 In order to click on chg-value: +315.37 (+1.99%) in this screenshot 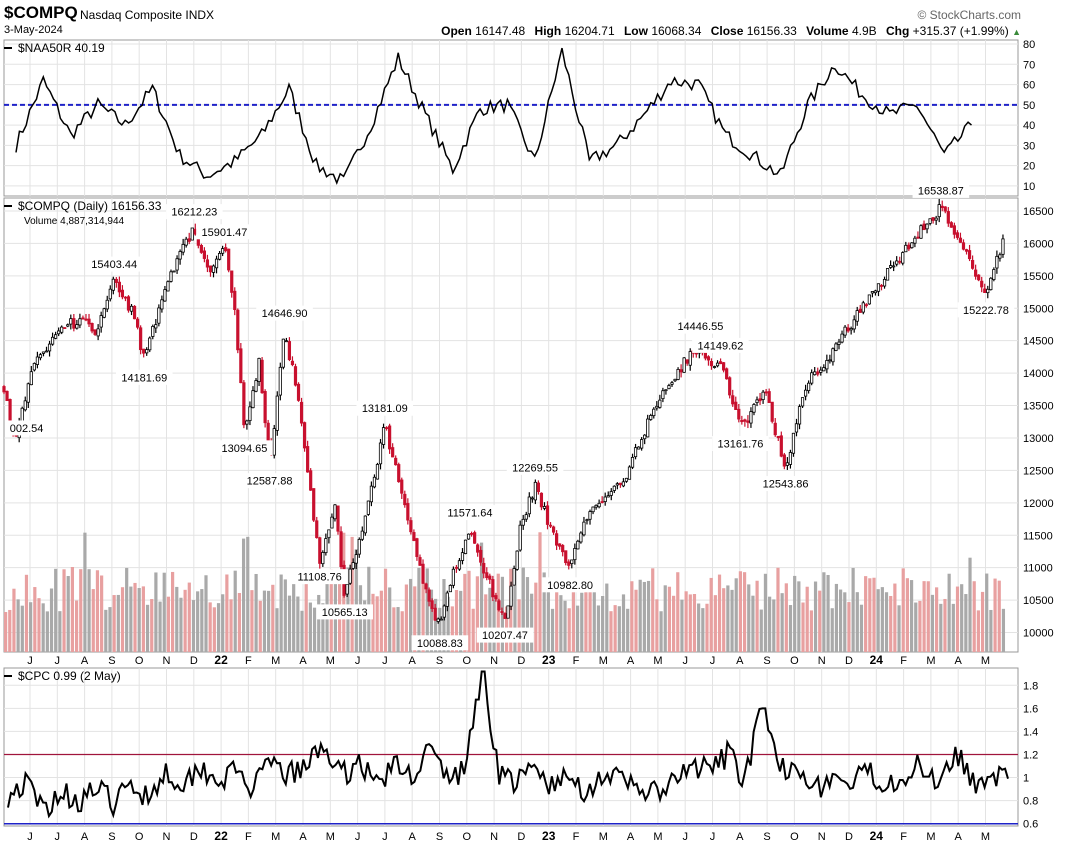, I will do `click(960, 31)`.